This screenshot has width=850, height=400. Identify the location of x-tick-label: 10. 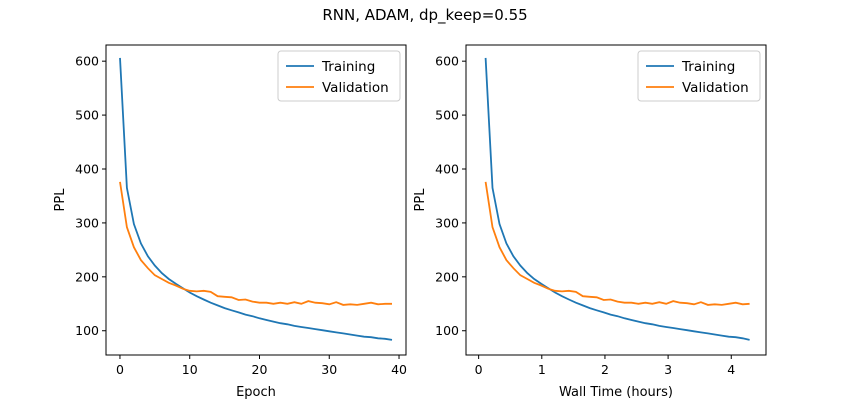
(190, 369).